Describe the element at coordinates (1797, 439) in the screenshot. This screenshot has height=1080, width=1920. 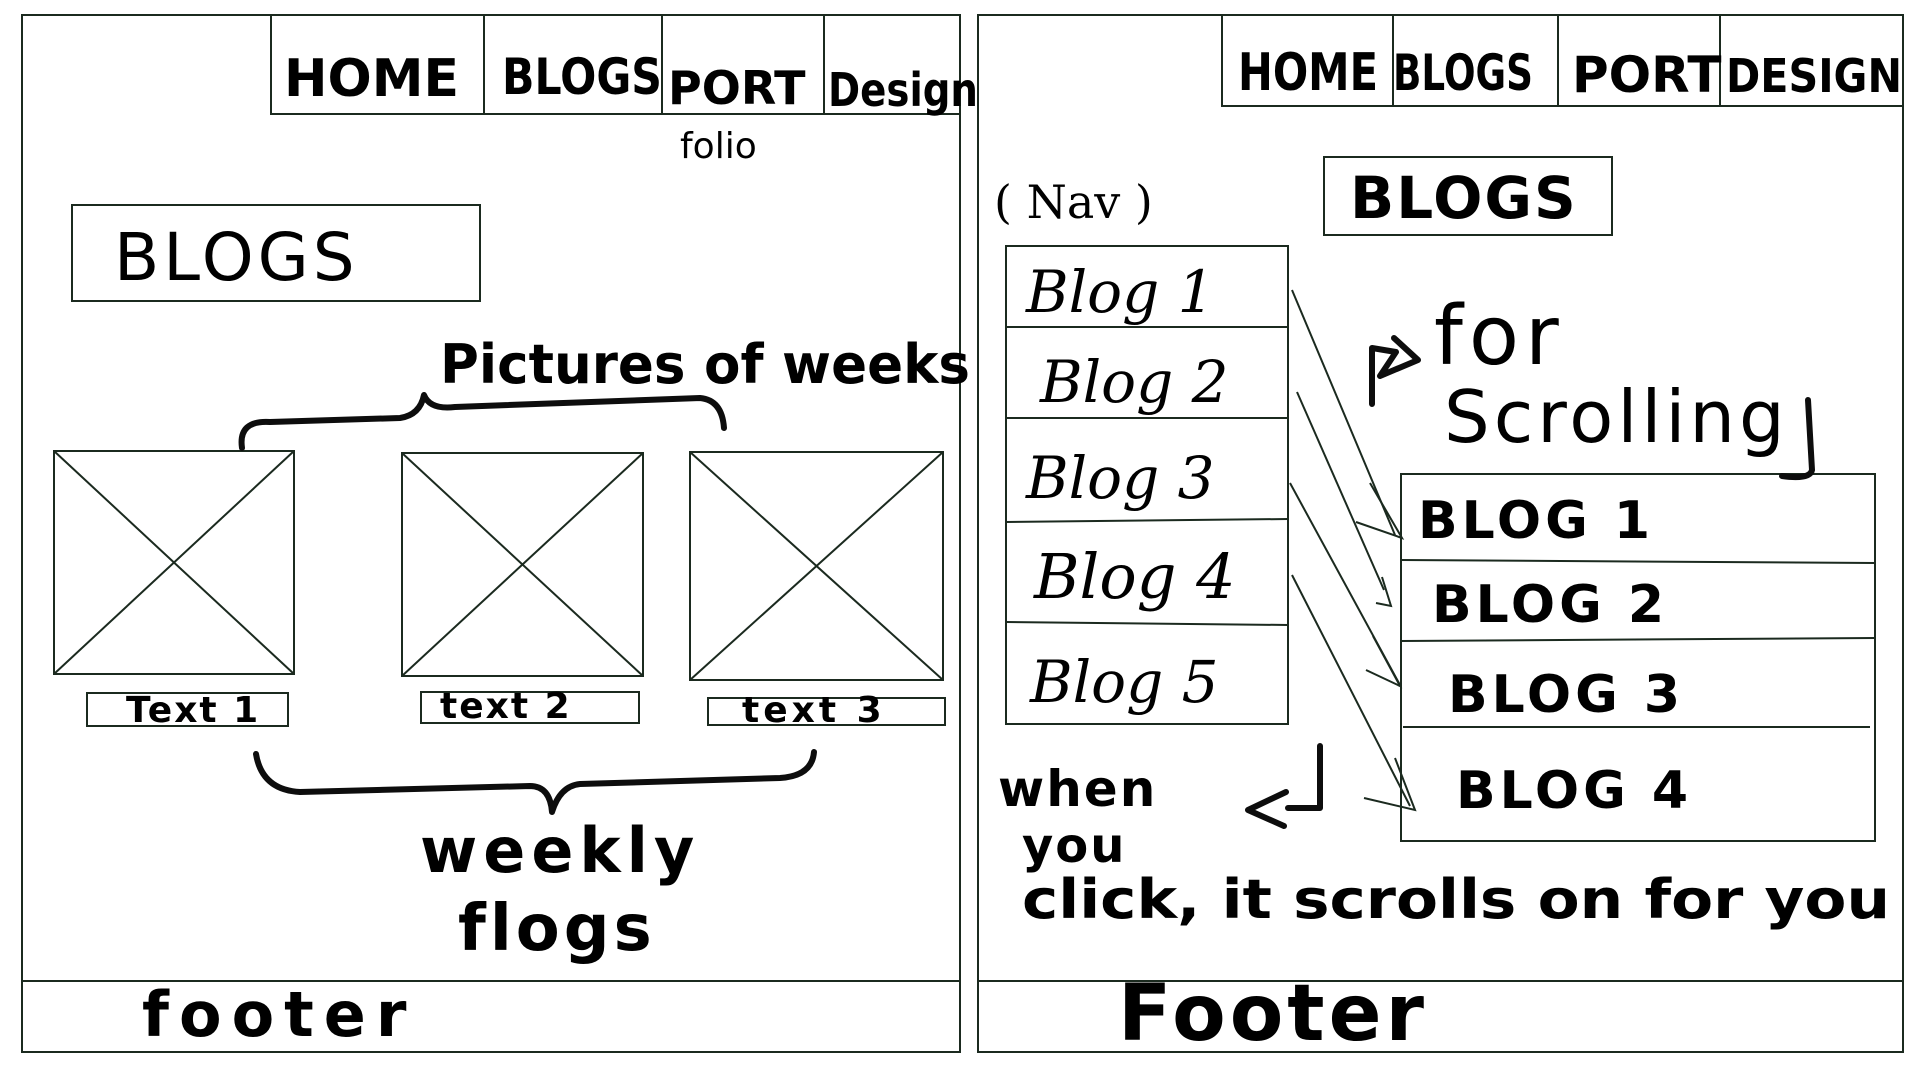
I see `scrolling-tail` at that location.